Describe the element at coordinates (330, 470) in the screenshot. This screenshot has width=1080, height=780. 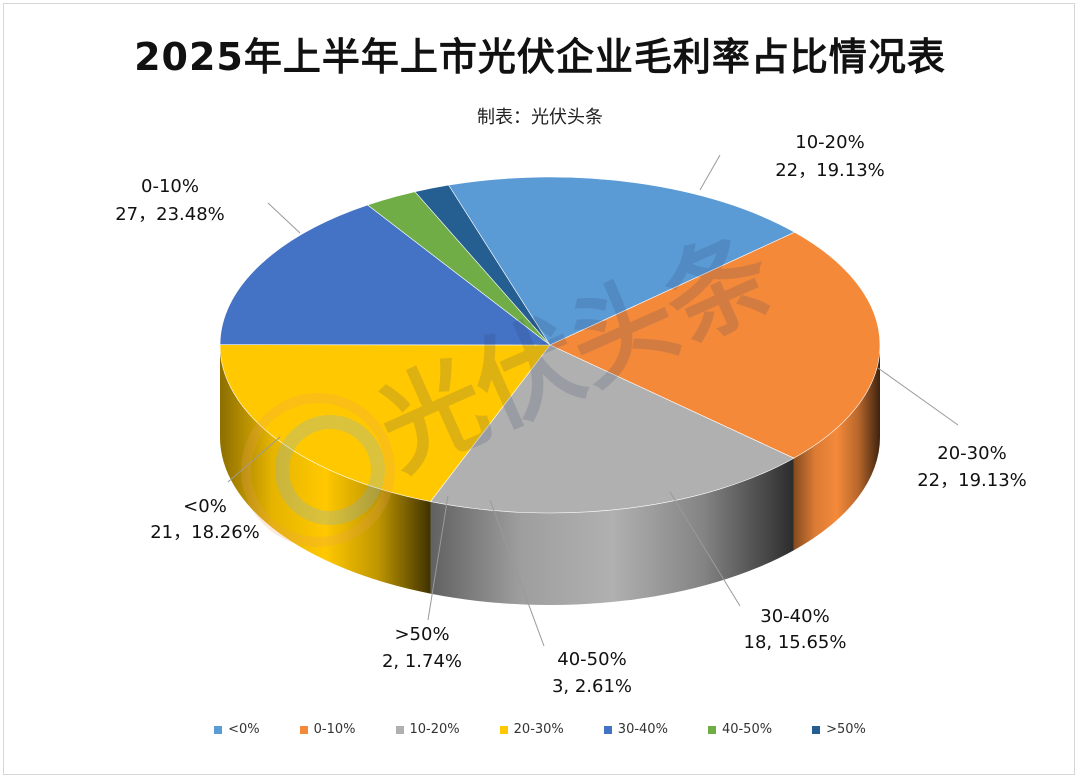
I see `watermark-logo-inner-icon` at that location.